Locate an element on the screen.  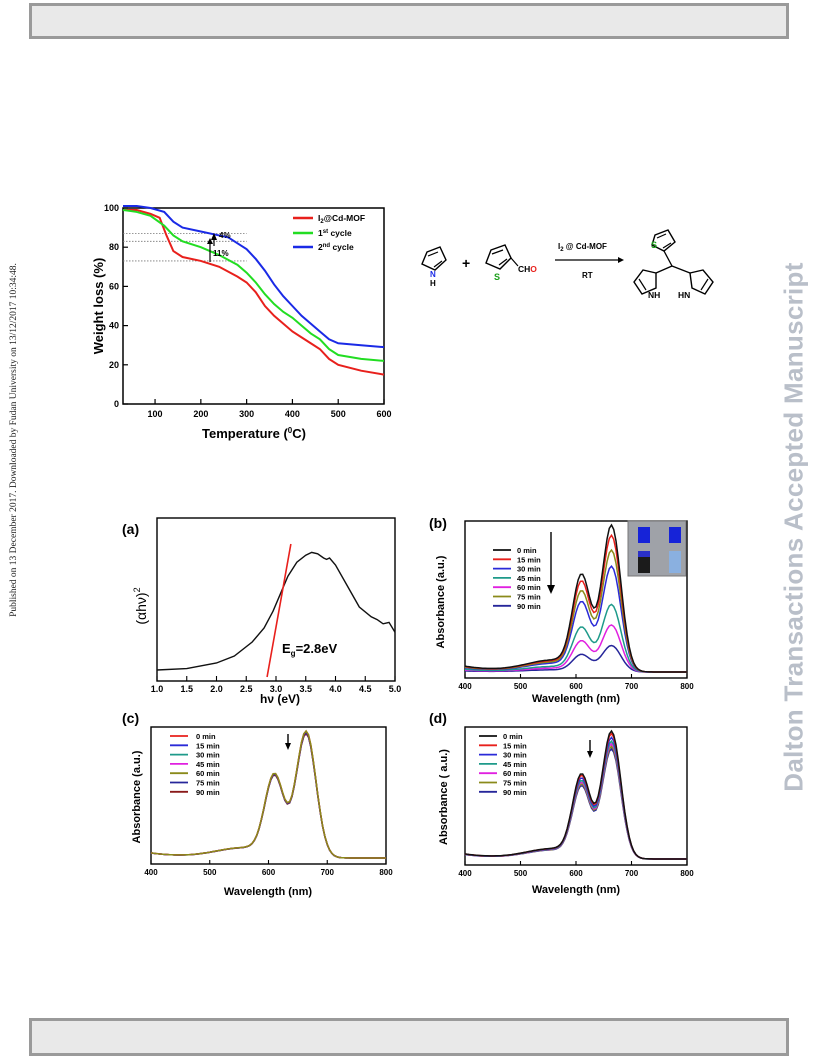
product-pyrrole-right-bond is located at coordinates (704, 284).